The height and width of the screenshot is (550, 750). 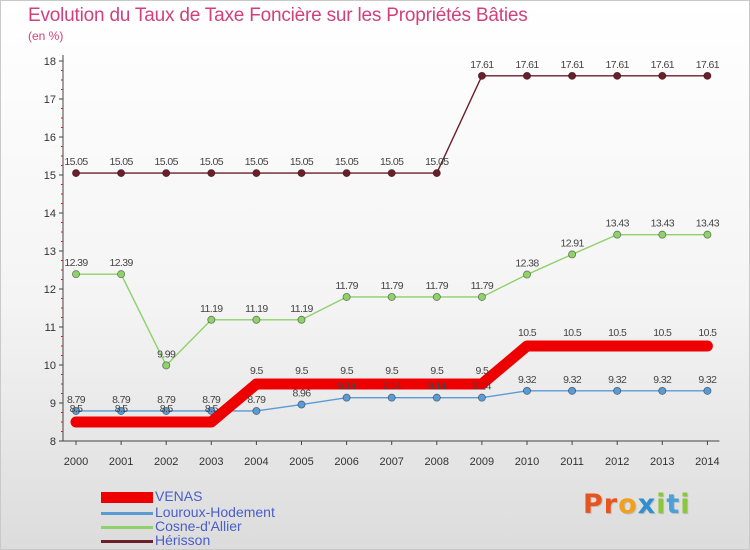 I want to click on data-label-cosne-d-allier: 12.38, so click(x=527, y=264).